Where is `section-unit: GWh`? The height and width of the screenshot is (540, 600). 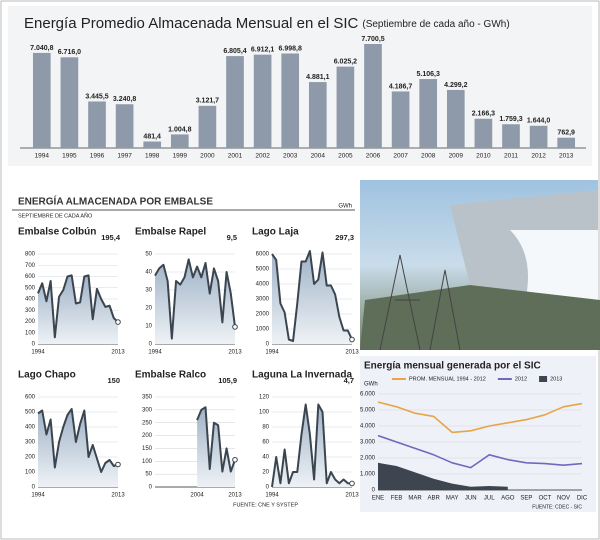
section-unit: GWh is located at coordinates (345, 207).